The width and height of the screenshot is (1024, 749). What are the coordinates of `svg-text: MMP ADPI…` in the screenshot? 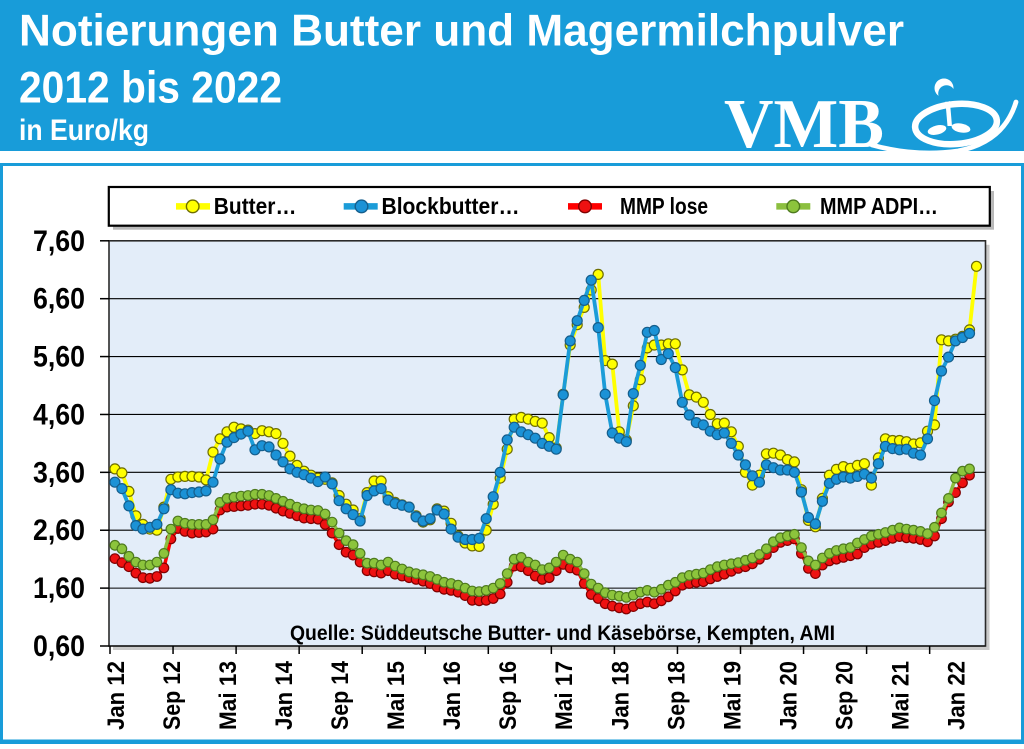 It's located at (879, 206).